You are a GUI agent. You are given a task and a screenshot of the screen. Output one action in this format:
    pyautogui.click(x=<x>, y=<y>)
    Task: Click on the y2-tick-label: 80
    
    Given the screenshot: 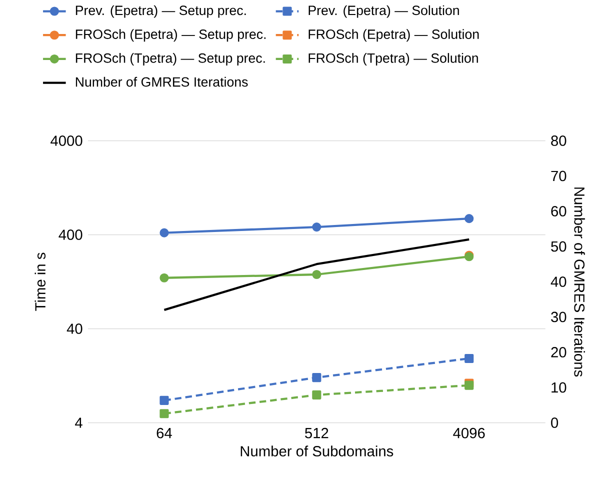 What is the action you would take?
    pyautogui.click(x=558, y=140)
    